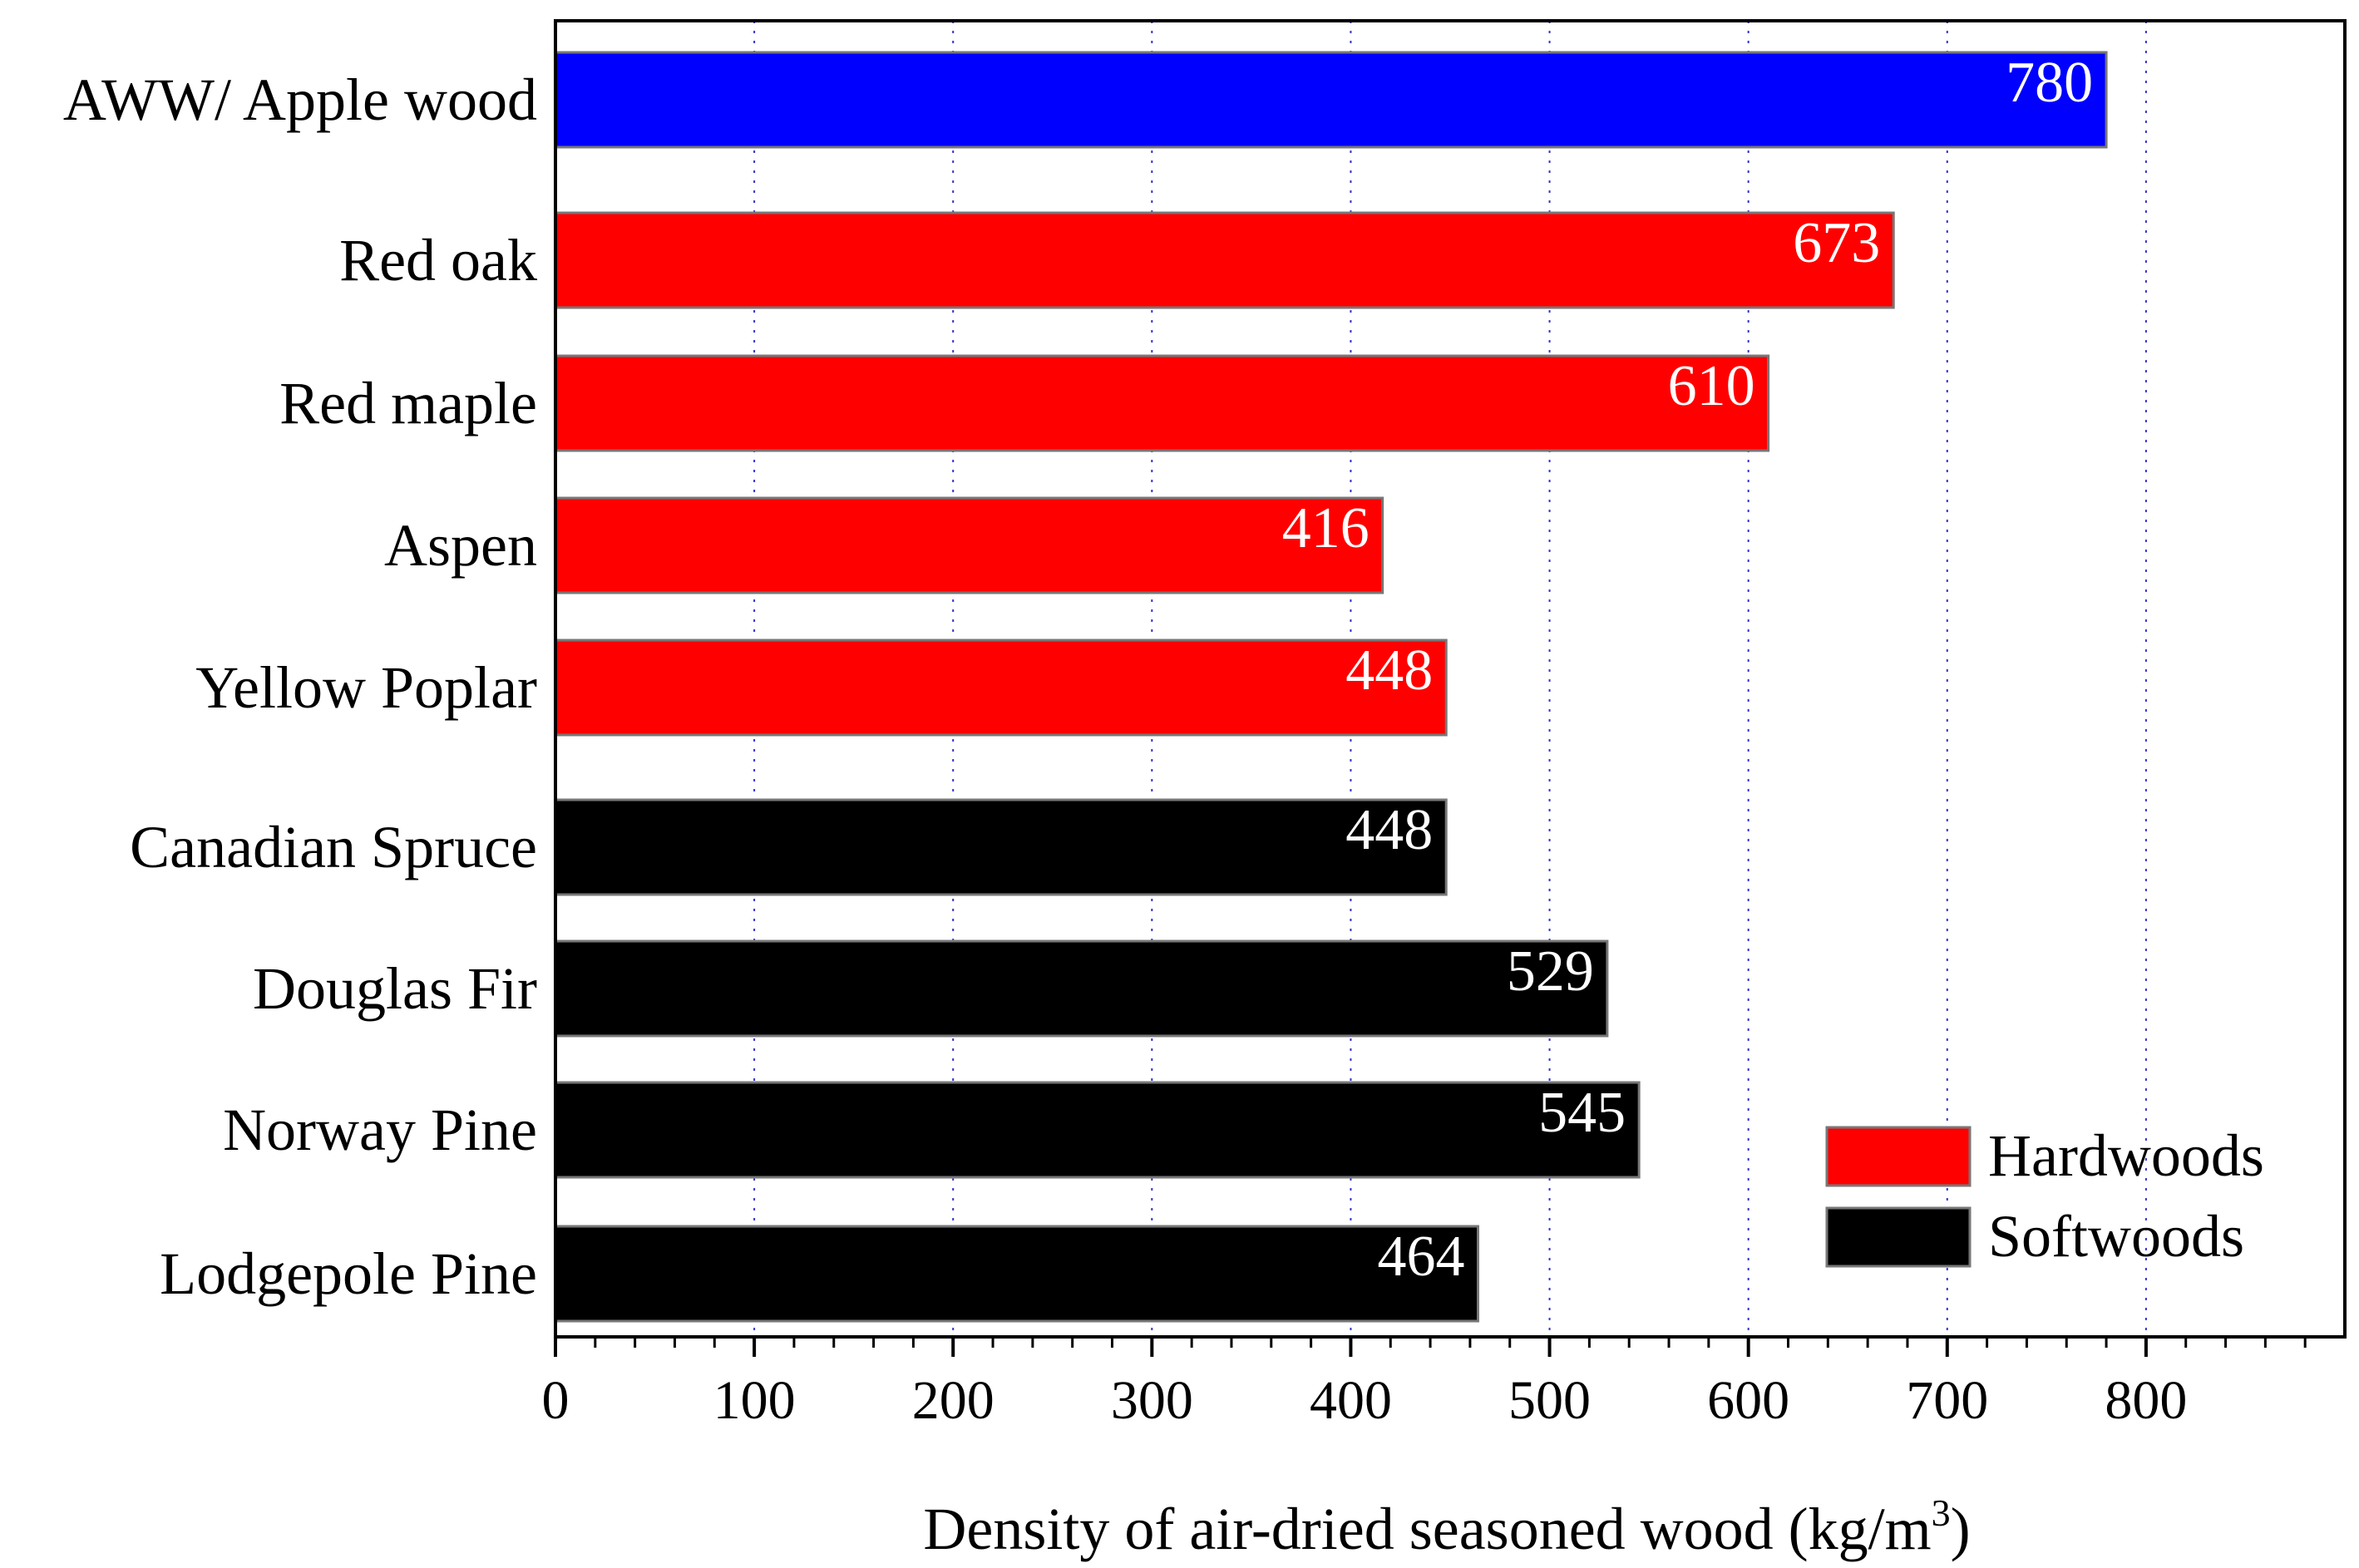  I want to click on category-label: Red maple, so click(408, 403).